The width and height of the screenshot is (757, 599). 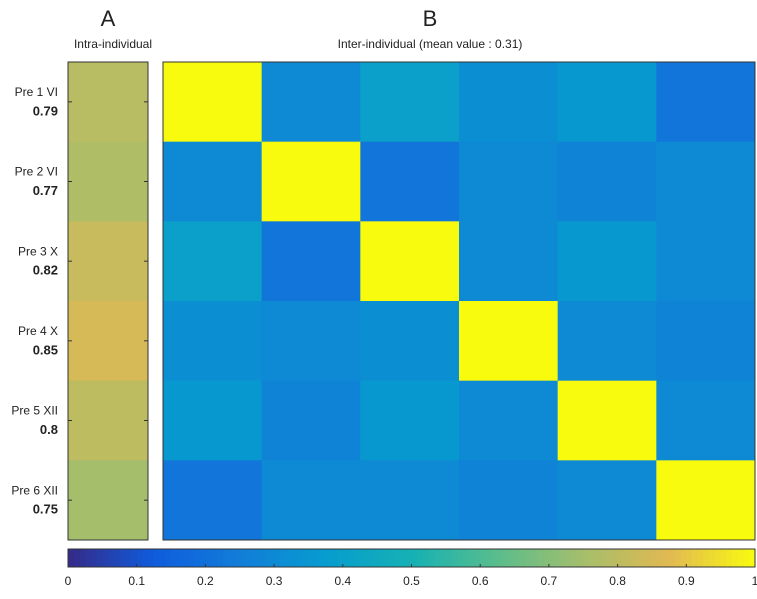 I want to click on panel-title: Inter-individual (mean value : 0.31), so click(x=430, y=44).